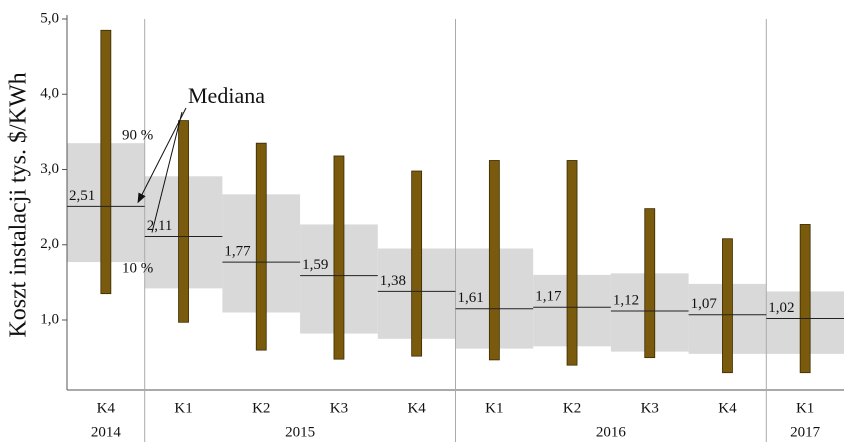 This screenshot has height=442, width=844. Describe the element at coordinates (315, 265) in the screenshot. I see `median-label: 1,59` at that location.